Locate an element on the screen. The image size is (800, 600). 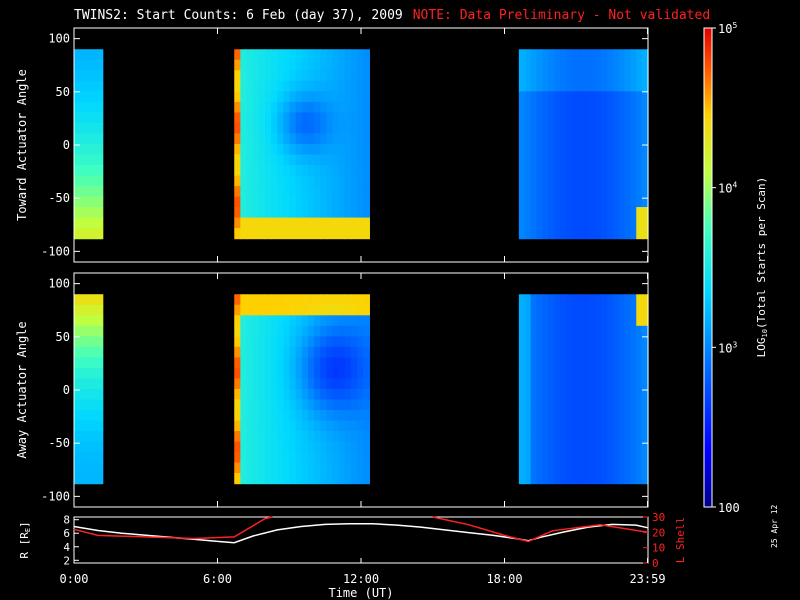
colorbar-label-tail: (Total Starts per Scan) is located at coordinates (761, 253).